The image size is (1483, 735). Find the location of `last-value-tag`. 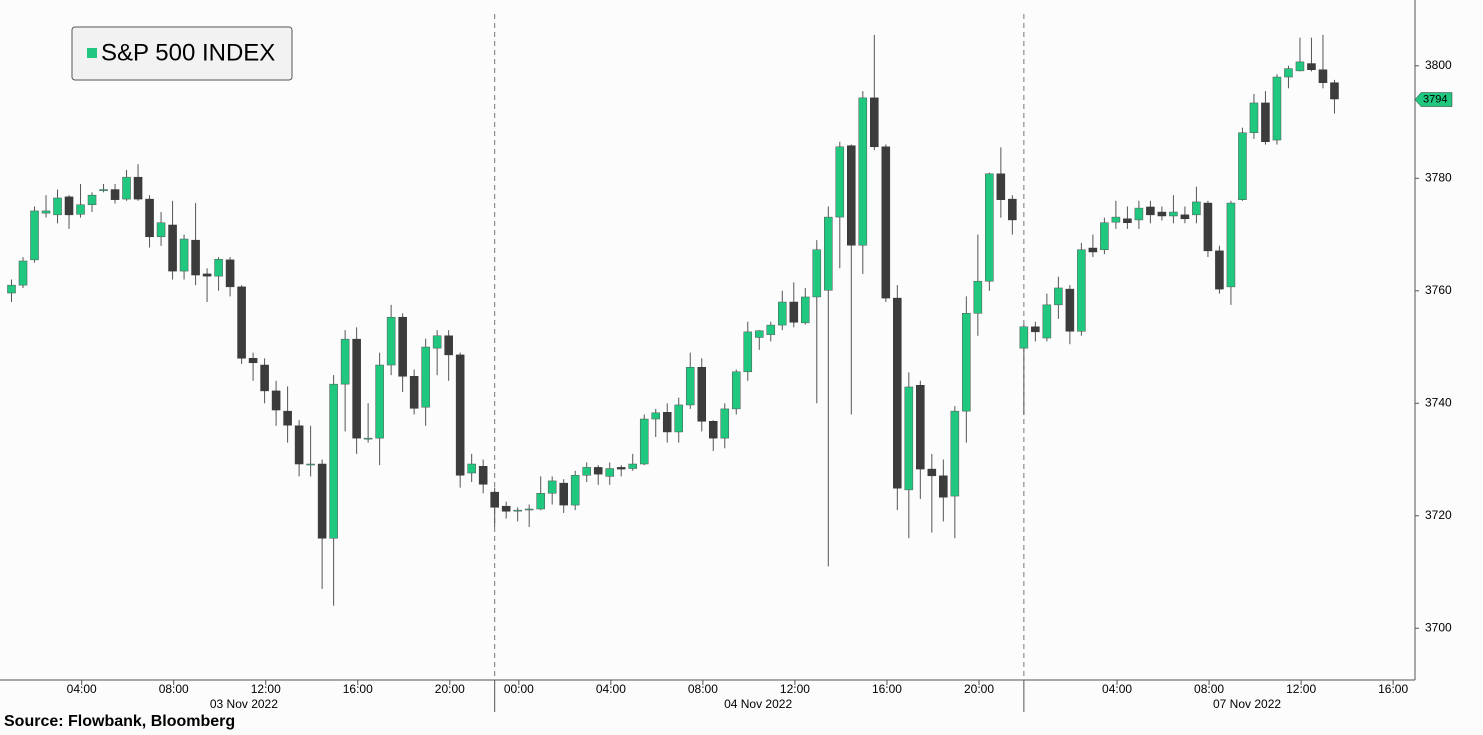

last-value-tag is located at coordinates (1433, 99).